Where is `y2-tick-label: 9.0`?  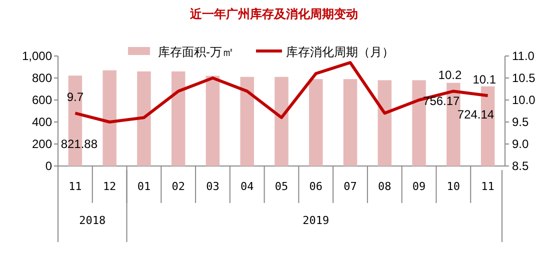
y2-tick-label: 9.0 is located at coordinates (521, 144).